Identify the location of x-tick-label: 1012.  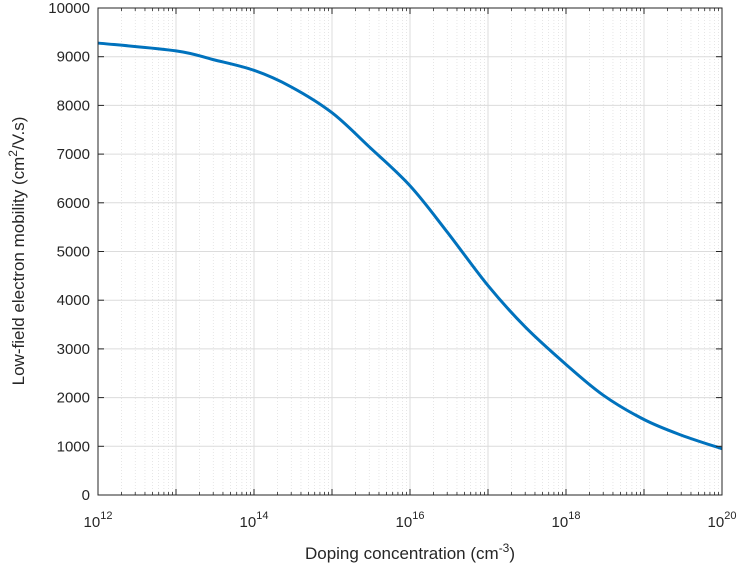
(98, 520).